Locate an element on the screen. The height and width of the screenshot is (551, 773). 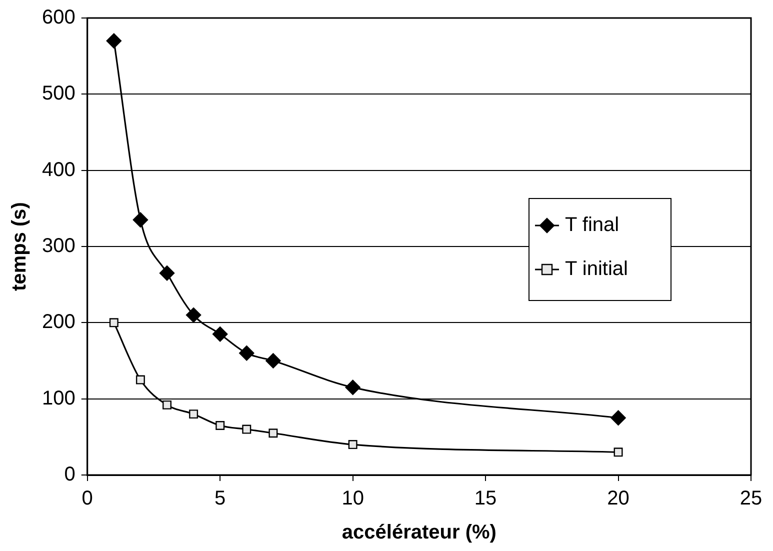
y-tick-label: 500 is located at coordinates (59, 93).